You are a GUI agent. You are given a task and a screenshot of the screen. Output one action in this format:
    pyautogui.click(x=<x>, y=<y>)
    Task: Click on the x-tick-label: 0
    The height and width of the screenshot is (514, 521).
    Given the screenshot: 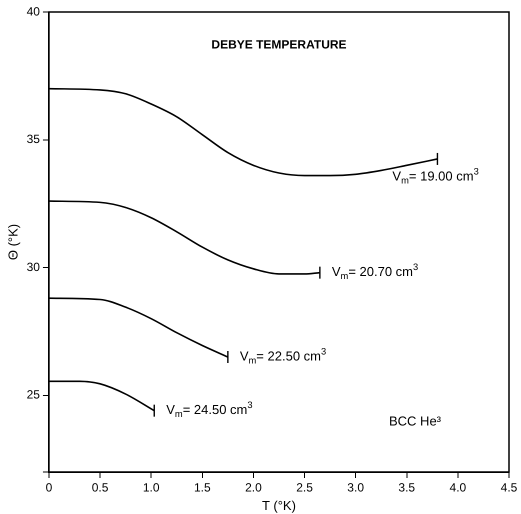 What is the action you would take?
    pyautogui.click(x=49, y=487)
    